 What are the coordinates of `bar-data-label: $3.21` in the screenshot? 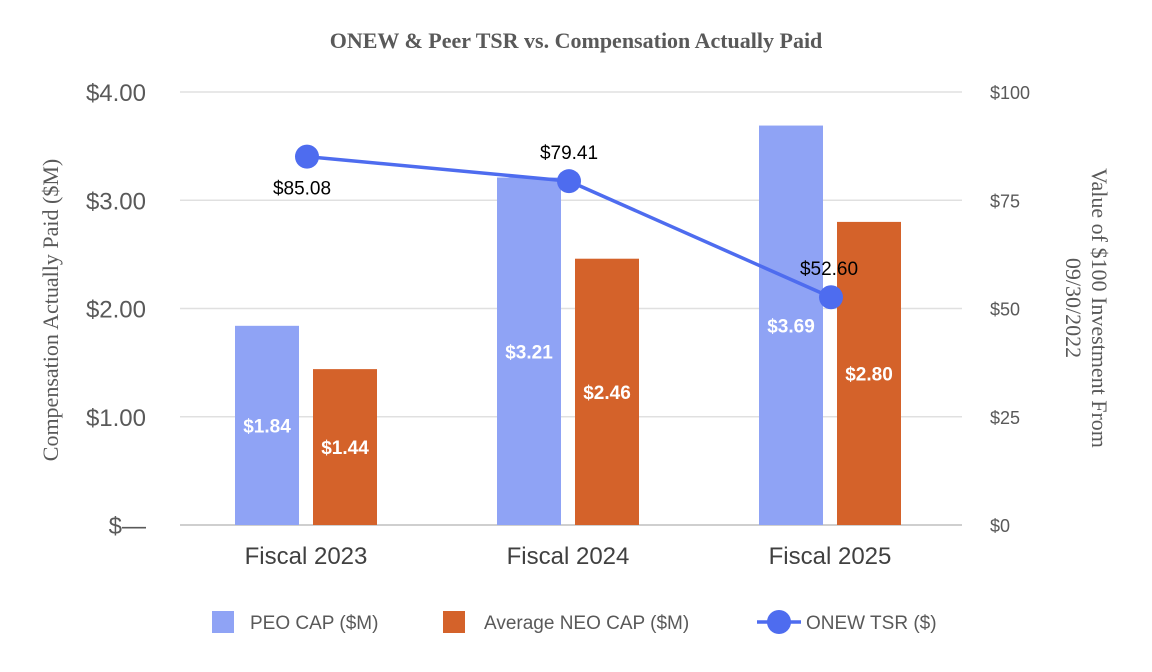 It's located at (529, 352).